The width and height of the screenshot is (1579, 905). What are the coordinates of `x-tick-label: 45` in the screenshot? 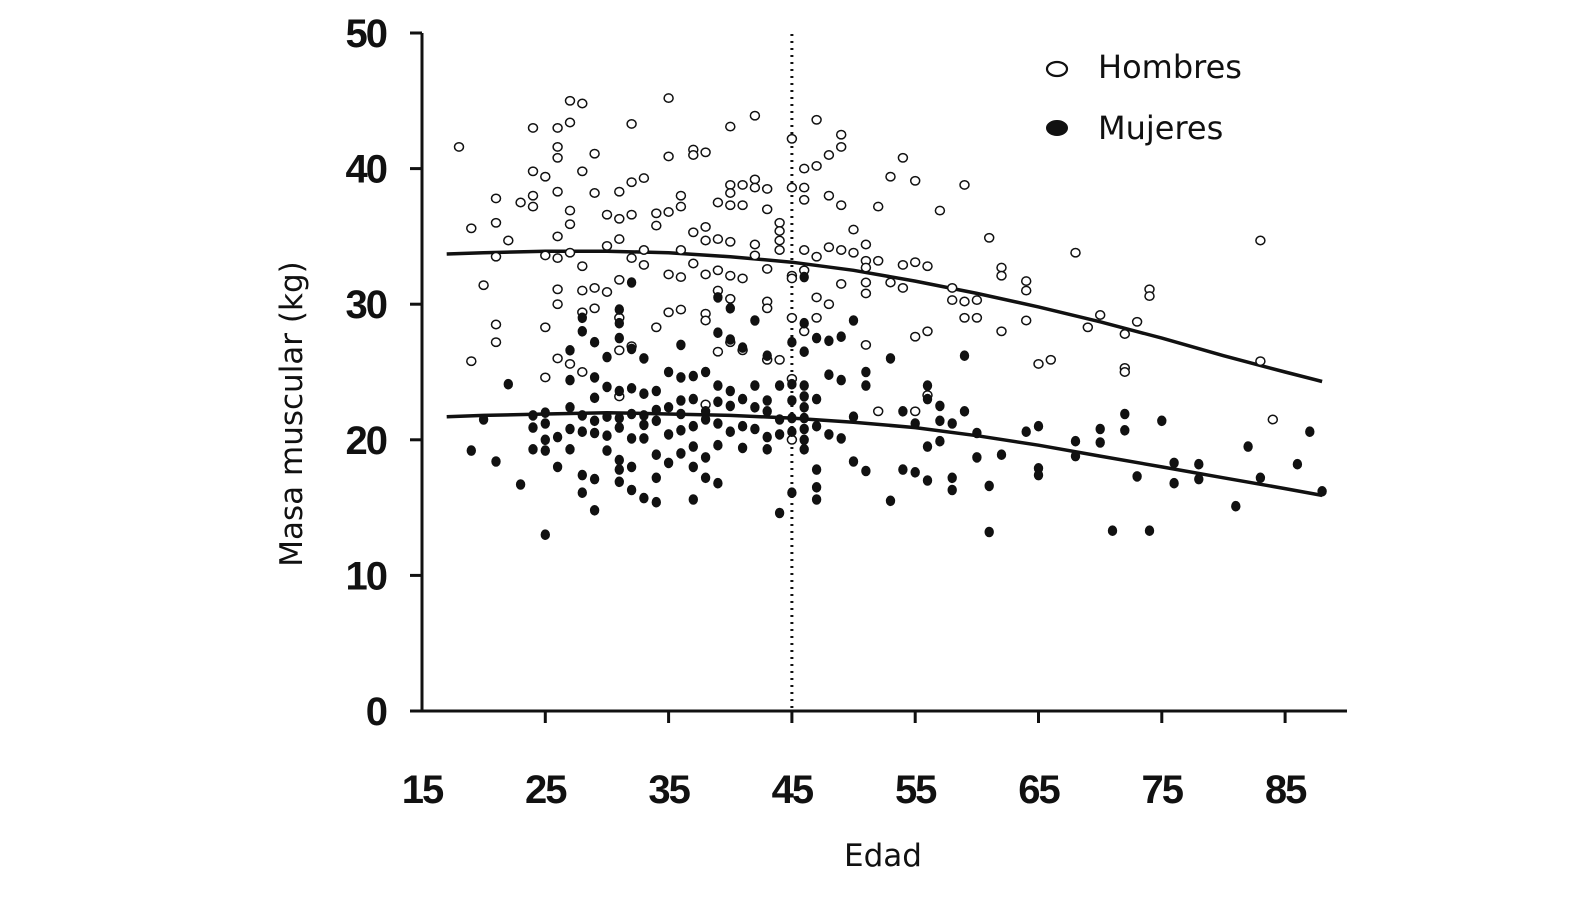 It's located at (793, 790).